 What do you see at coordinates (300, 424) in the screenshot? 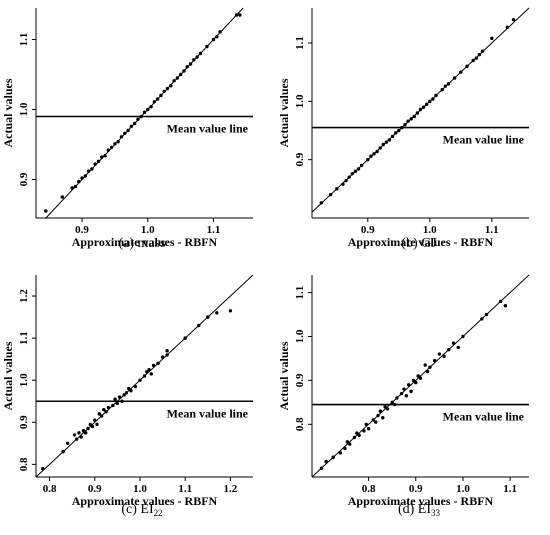
I see `y-tick-label: 0.8` at bounding box center [300, 424].